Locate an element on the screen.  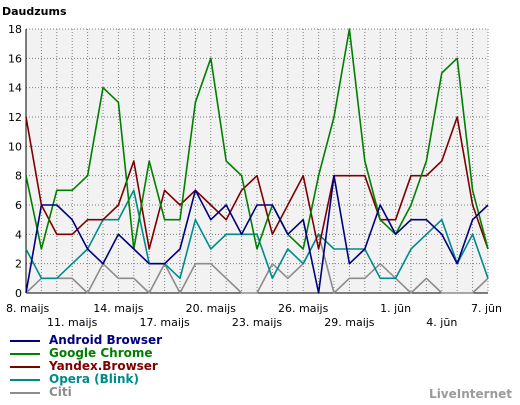
legend-label: Google Chrome is located at coordinates (101, 353).